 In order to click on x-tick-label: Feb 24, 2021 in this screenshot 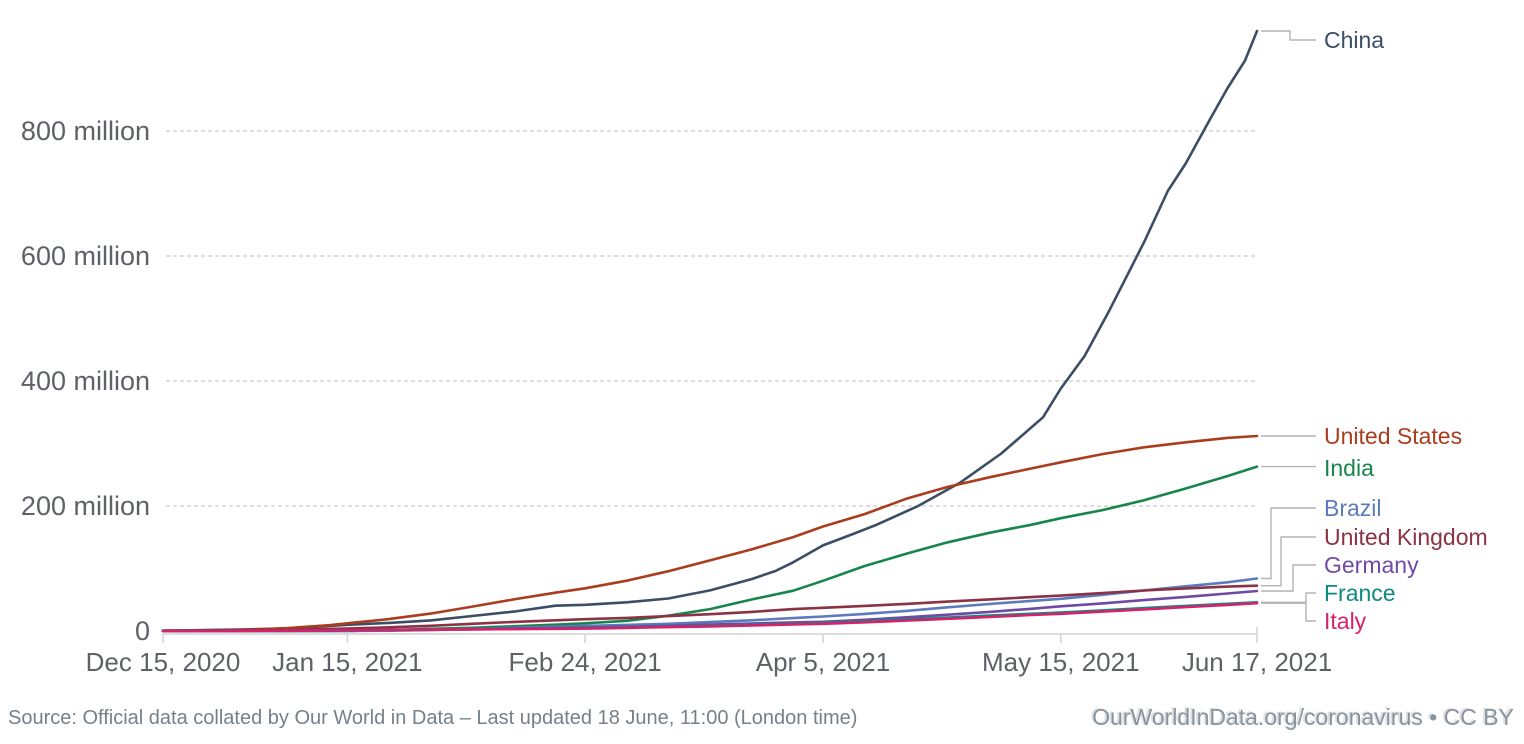, I will do `click(585, 662)`.